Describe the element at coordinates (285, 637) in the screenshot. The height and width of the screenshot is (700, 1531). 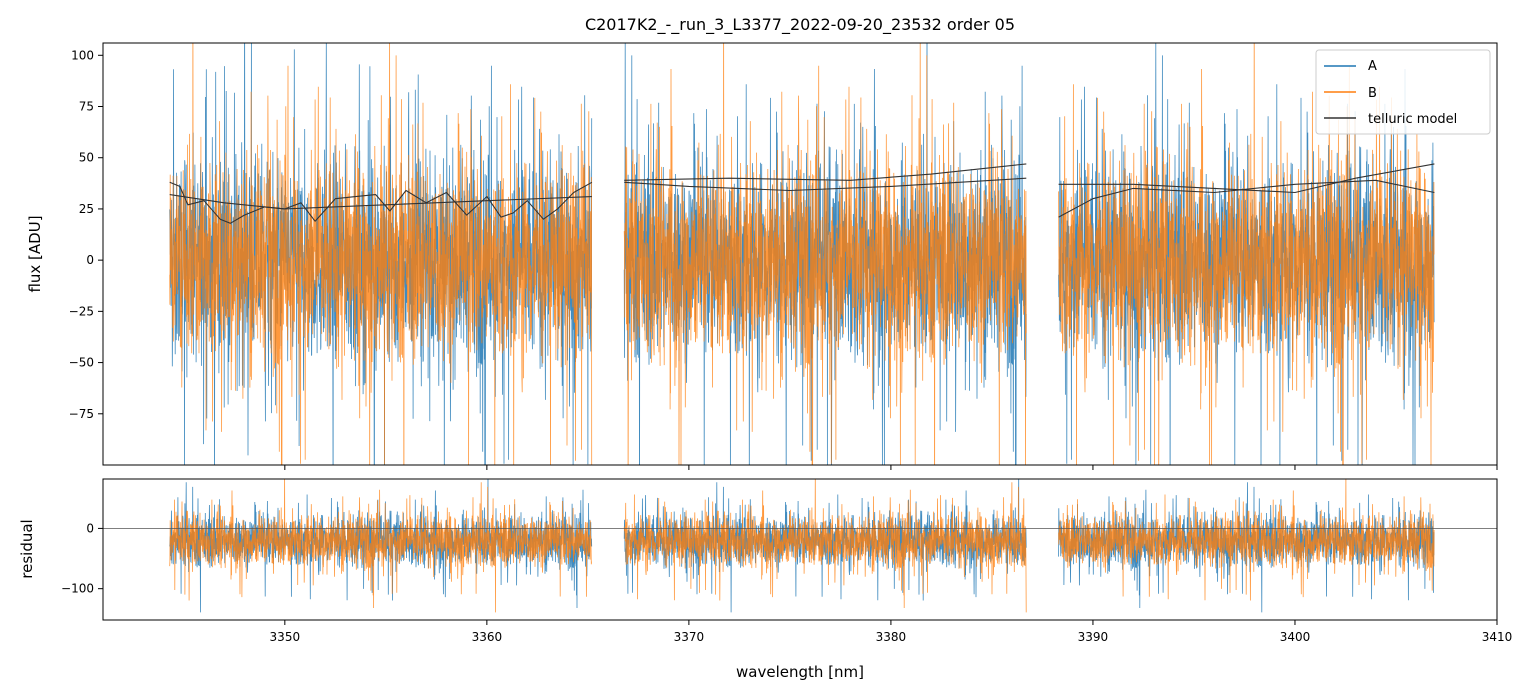
I see `x-tick-label: 3350` at that location.